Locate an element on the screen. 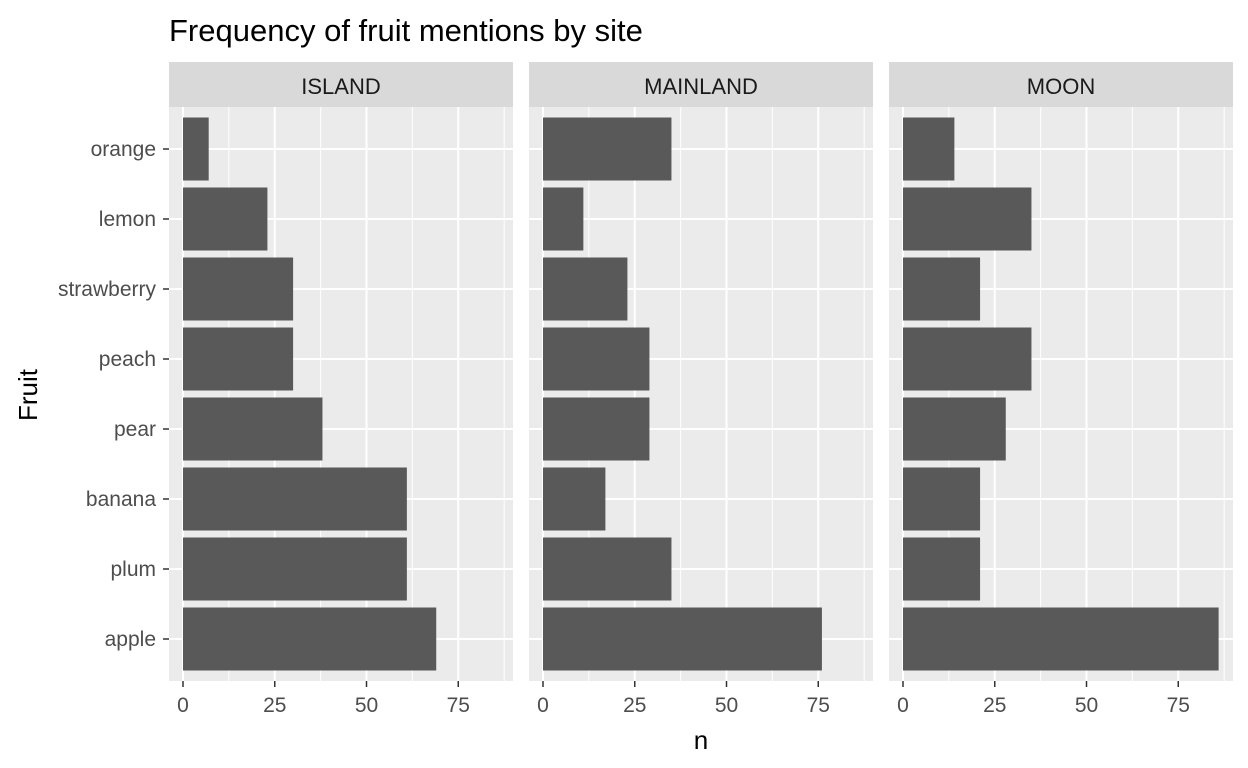  y-tick-label: lemon is located at coordinates (127, 219).